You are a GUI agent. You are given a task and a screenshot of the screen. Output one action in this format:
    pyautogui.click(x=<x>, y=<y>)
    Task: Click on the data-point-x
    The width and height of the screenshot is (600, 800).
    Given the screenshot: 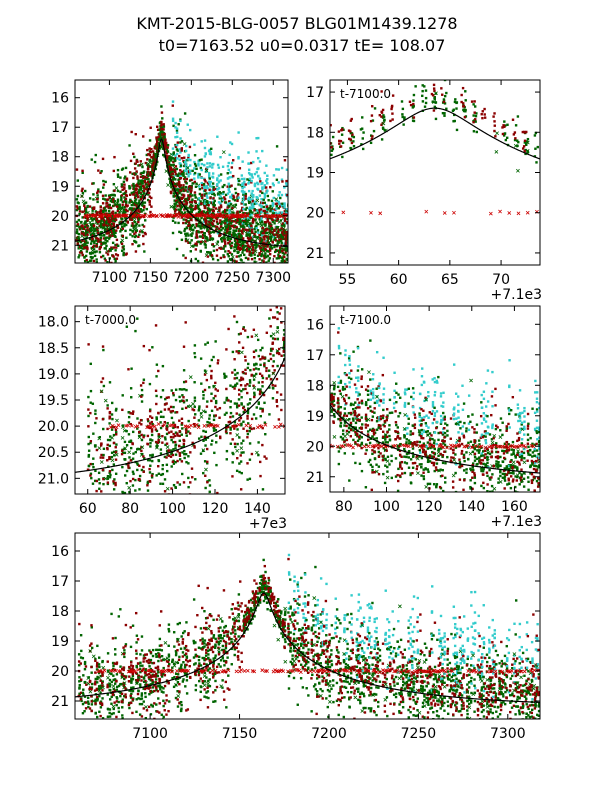 What is the action you would take?
    pyautogui.click(x=509, y=213)
    